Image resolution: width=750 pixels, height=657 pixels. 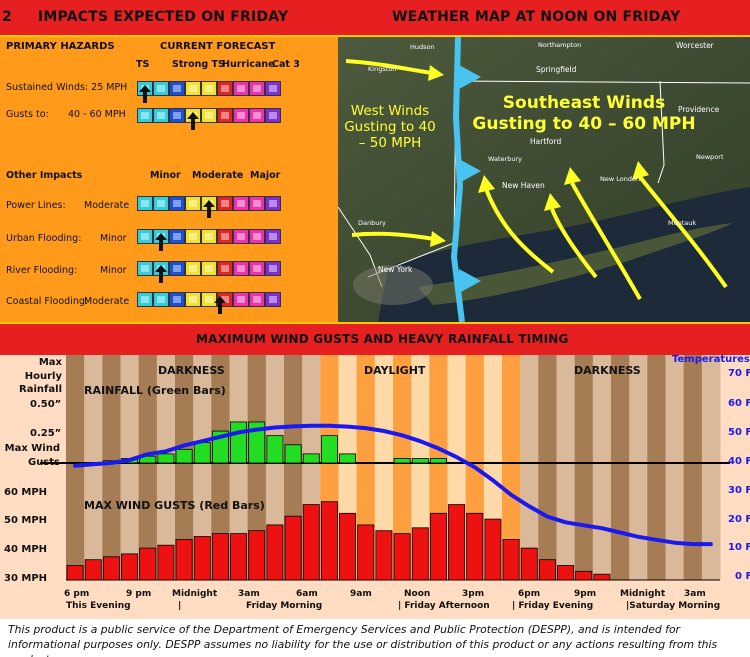 I want to click on time-sublabel: Friday Morning, so click(x=284, y=606).